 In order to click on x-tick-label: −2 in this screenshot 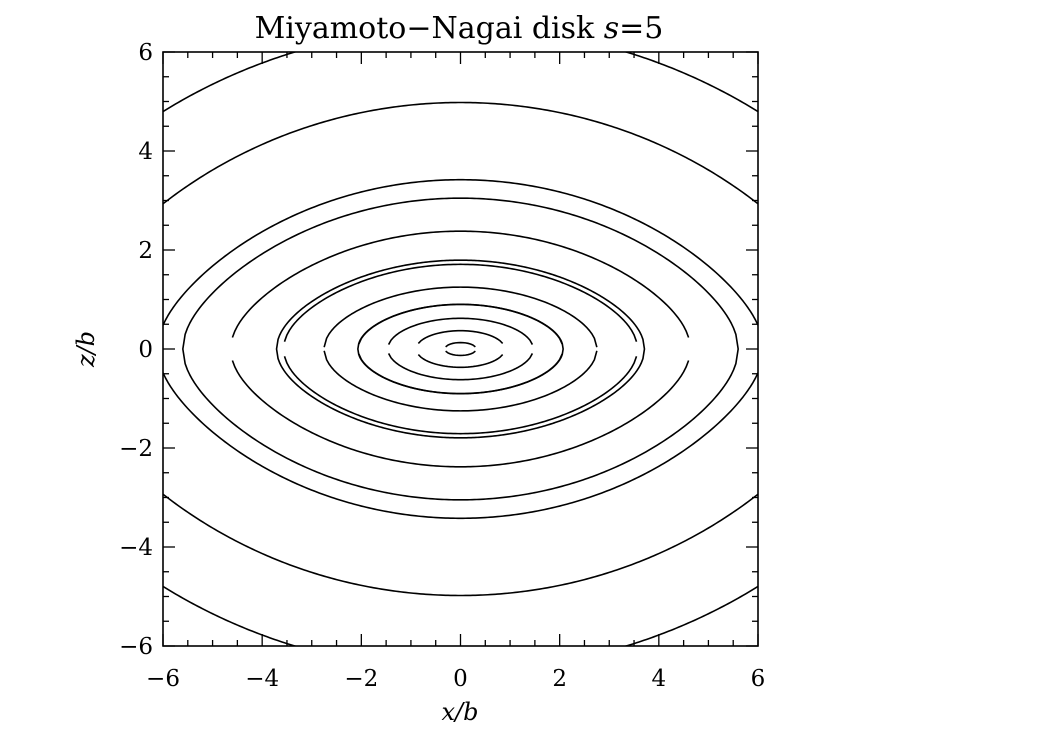, I will do `click(361, 679)`.